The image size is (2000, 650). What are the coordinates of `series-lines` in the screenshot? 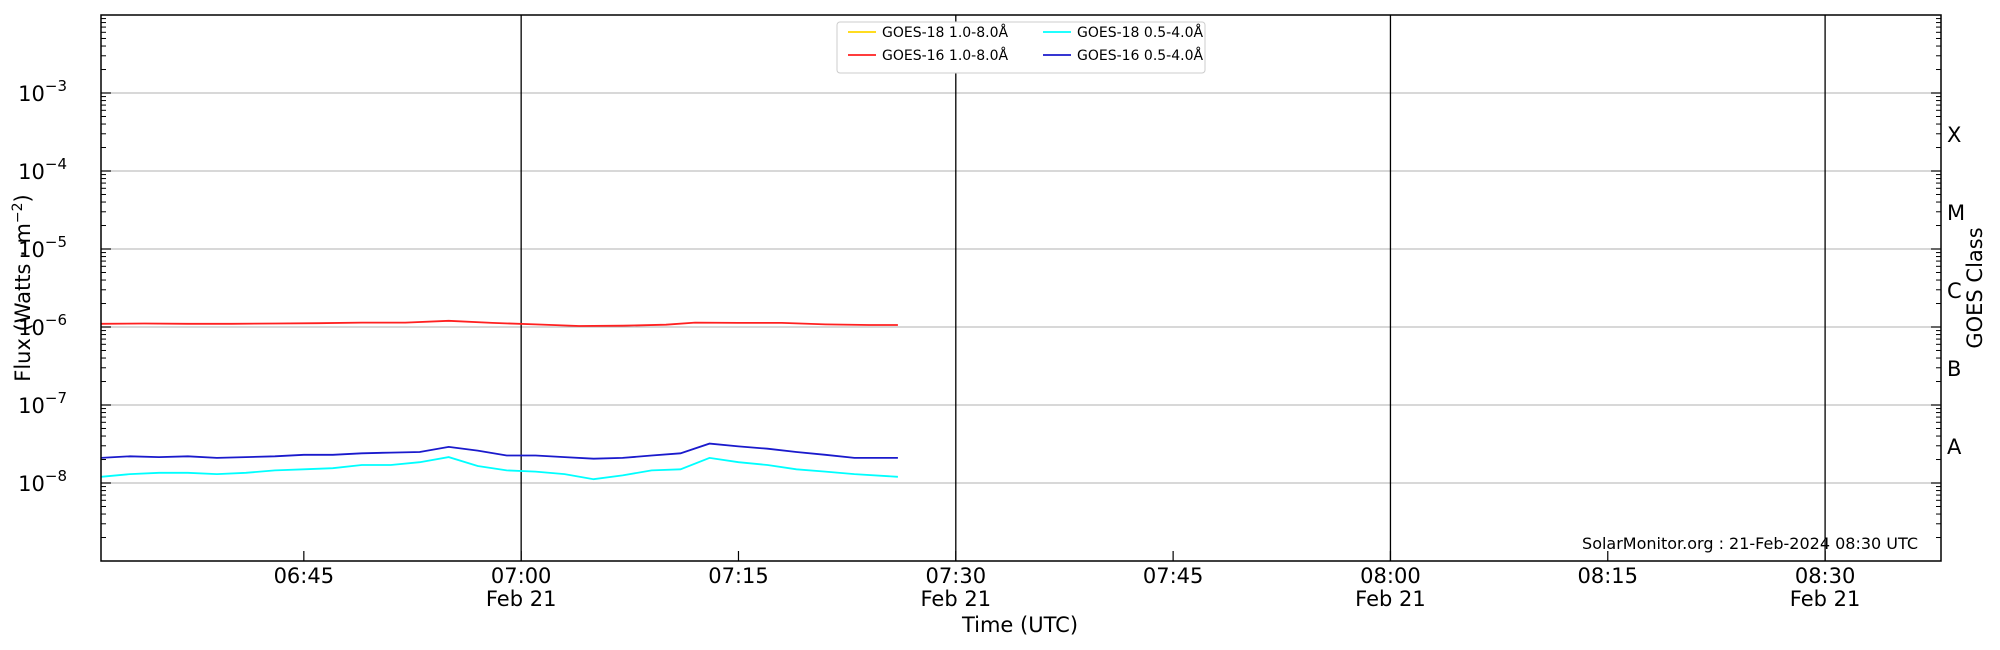 It's located at (499, 400).